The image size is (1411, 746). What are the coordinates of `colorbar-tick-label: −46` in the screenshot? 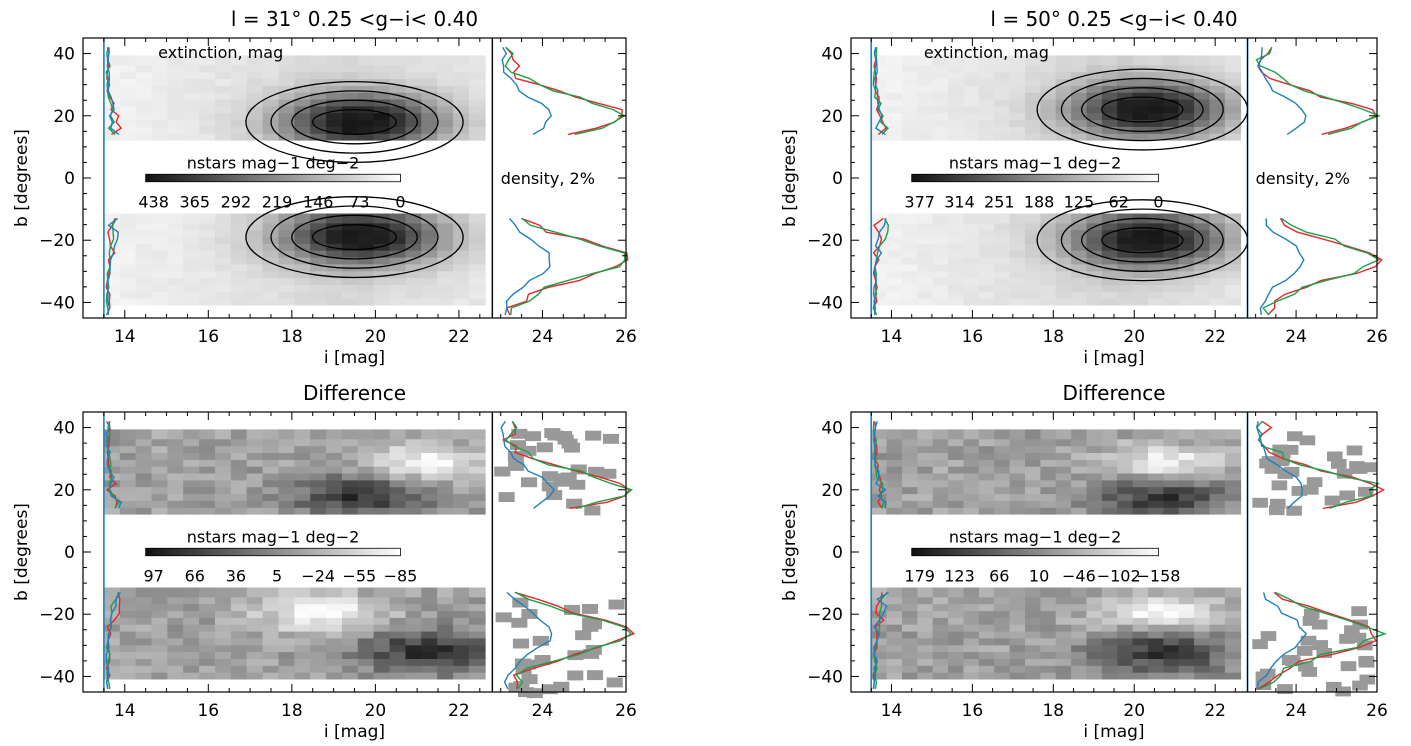 It's located at (1079, 576).